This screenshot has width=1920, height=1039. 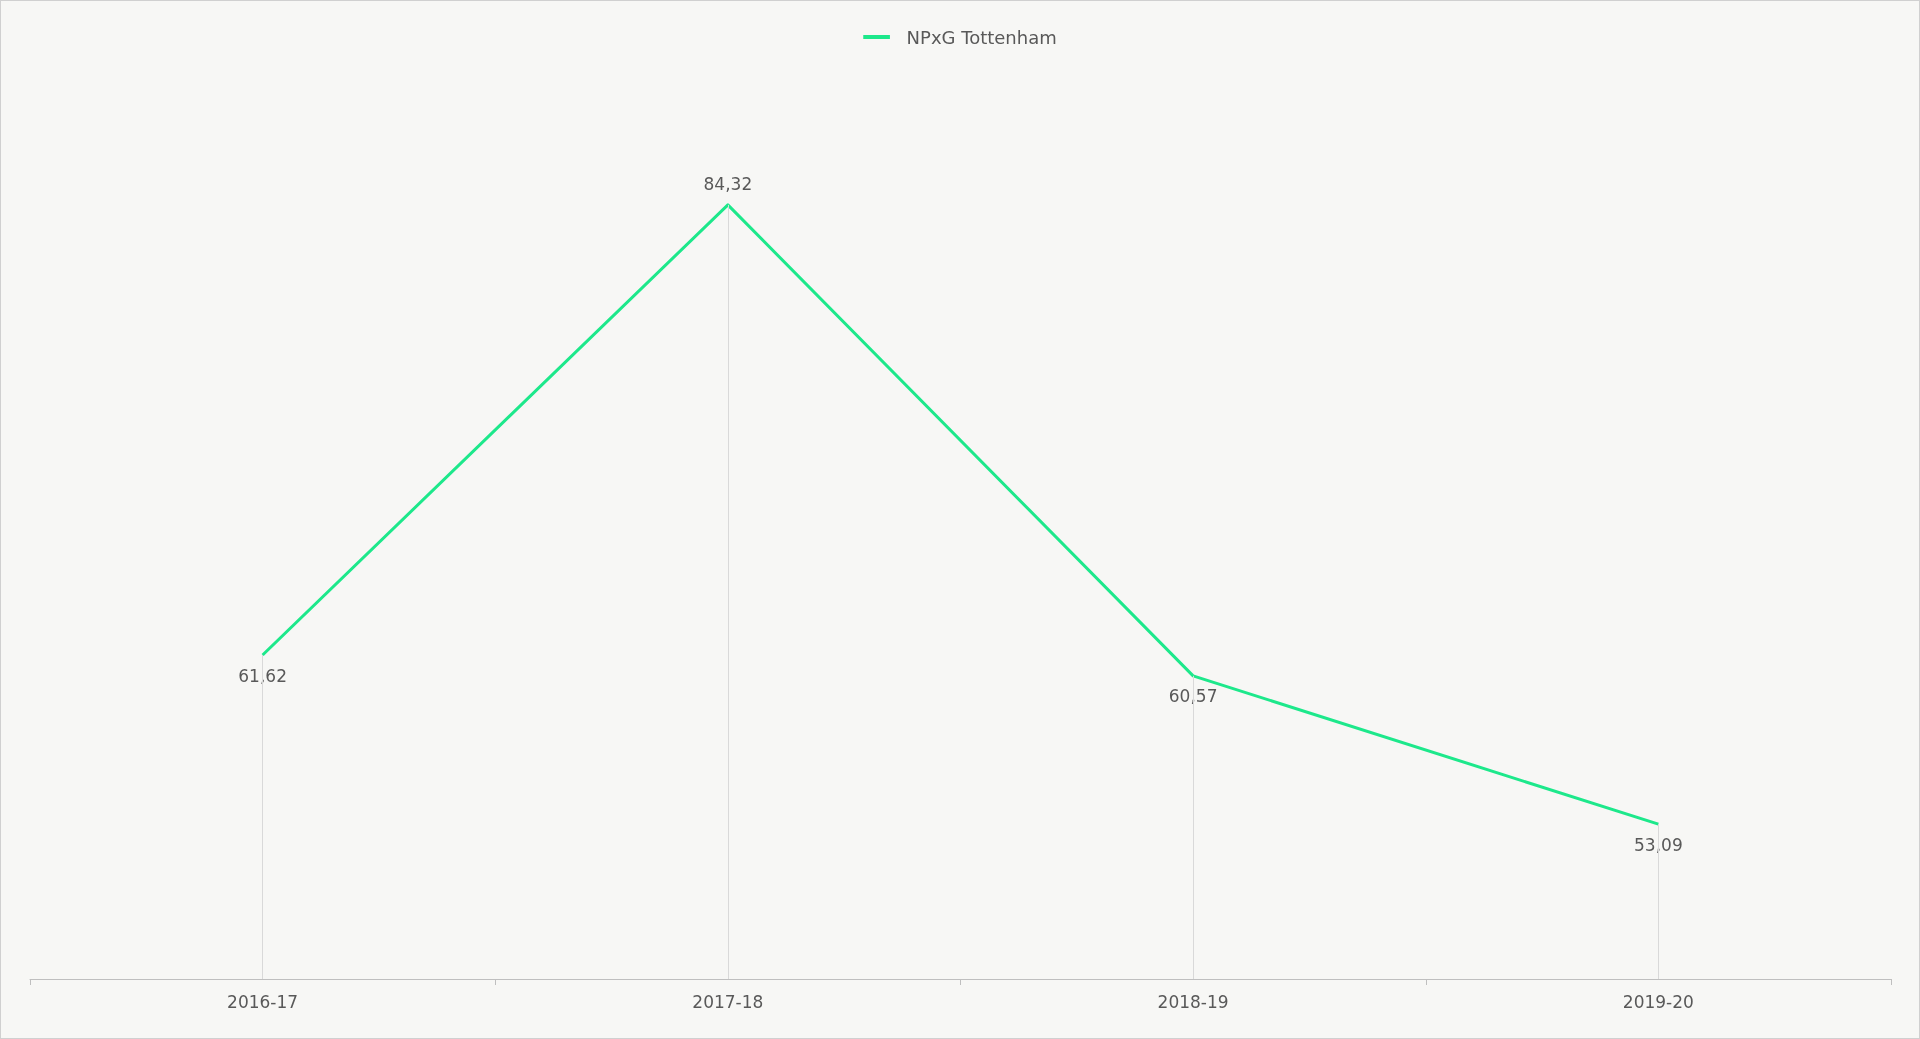 I want to click on x-tick-label: 2019-20, so click(x=1658, y=1001).